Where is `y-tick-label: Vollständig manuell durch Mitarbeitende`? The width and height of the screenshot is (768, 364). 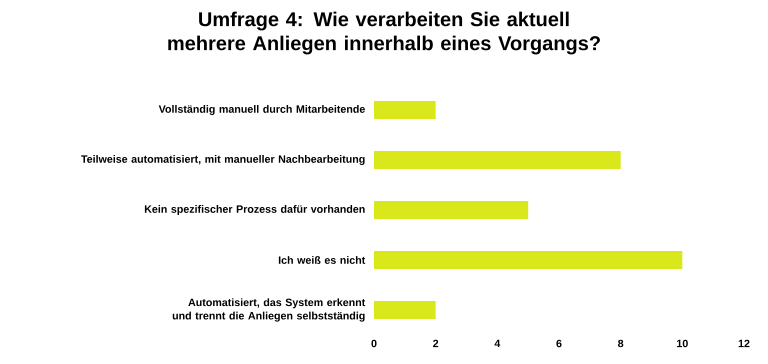
y-tick-label: Vollständig manuell durch Mitarbeitende is located at coordinates (261, 109).